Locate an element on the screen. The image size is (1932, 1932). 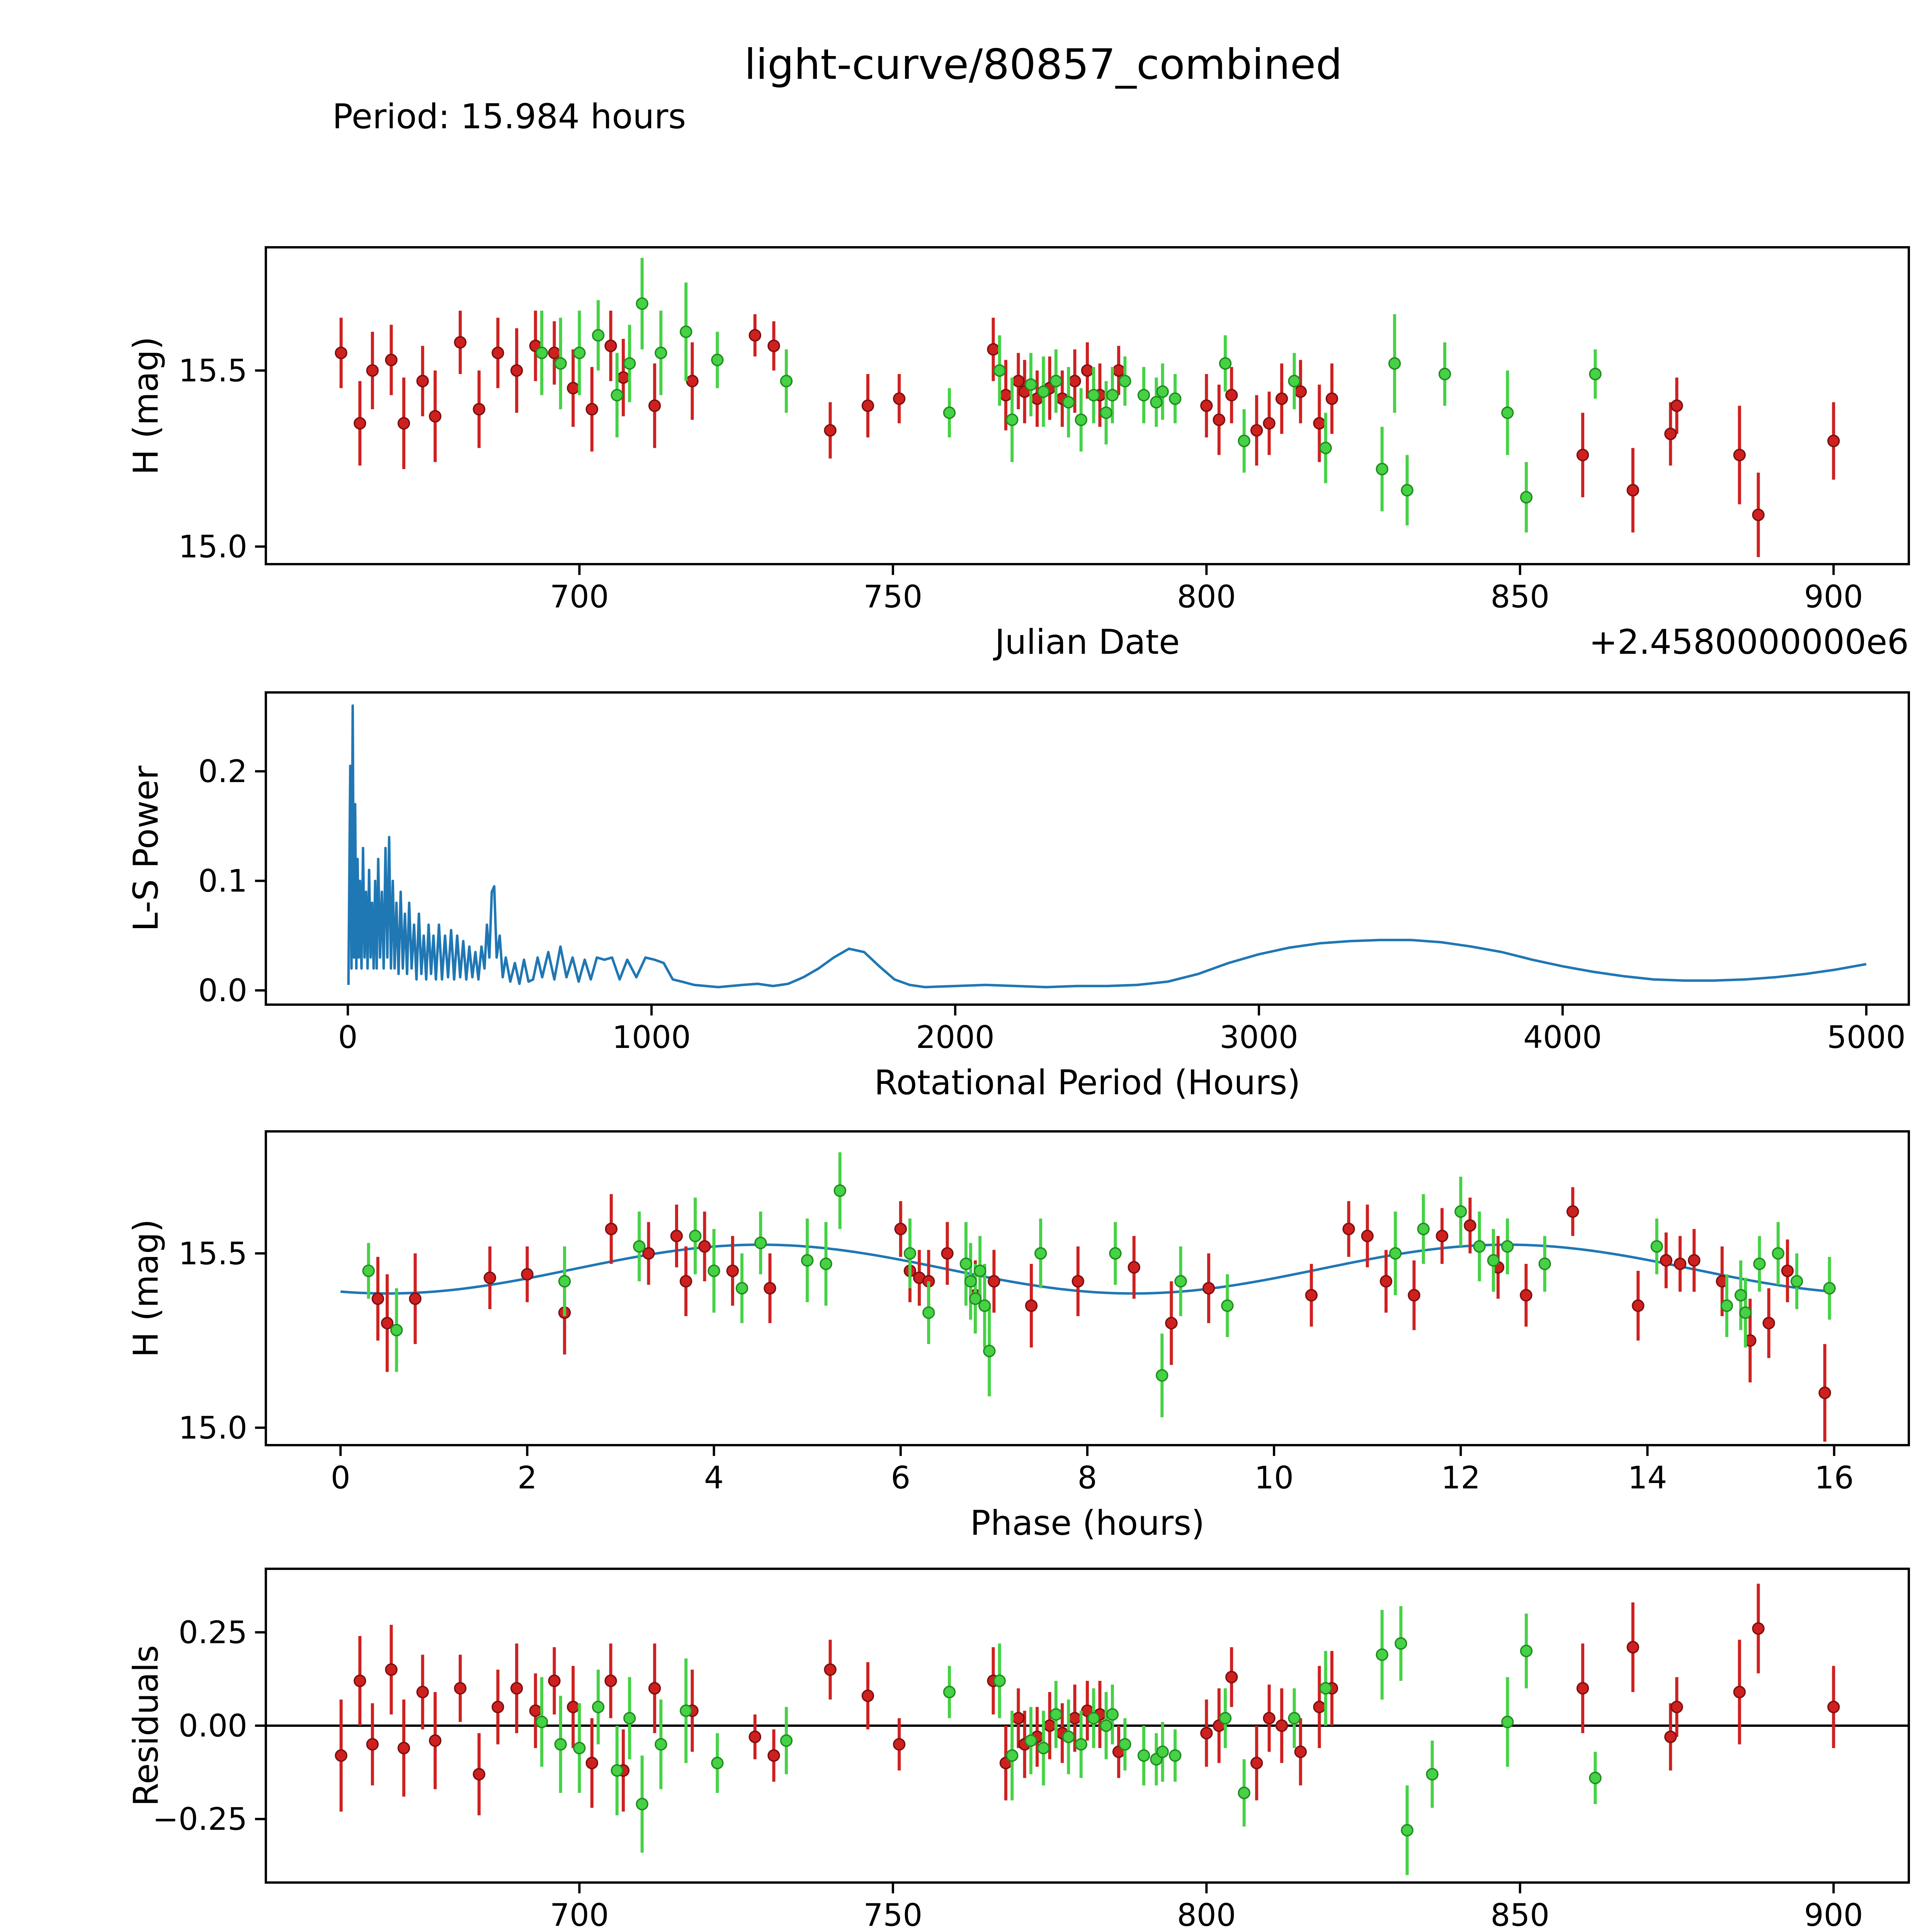
period-annotation: Period: 15.984 hours is located at coordinates (509, 117).